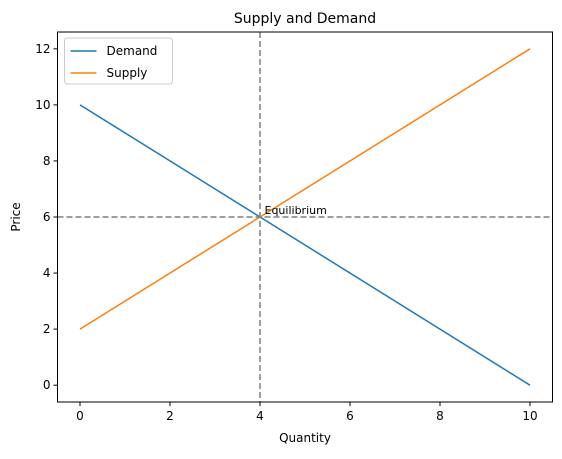 Image resolution: width=562 pixels, height=459 pixels. What do you see at coordinates (296, 210) in the screenshot?
I see `annotation: Equilibrium` at bounding box center [296, 210].